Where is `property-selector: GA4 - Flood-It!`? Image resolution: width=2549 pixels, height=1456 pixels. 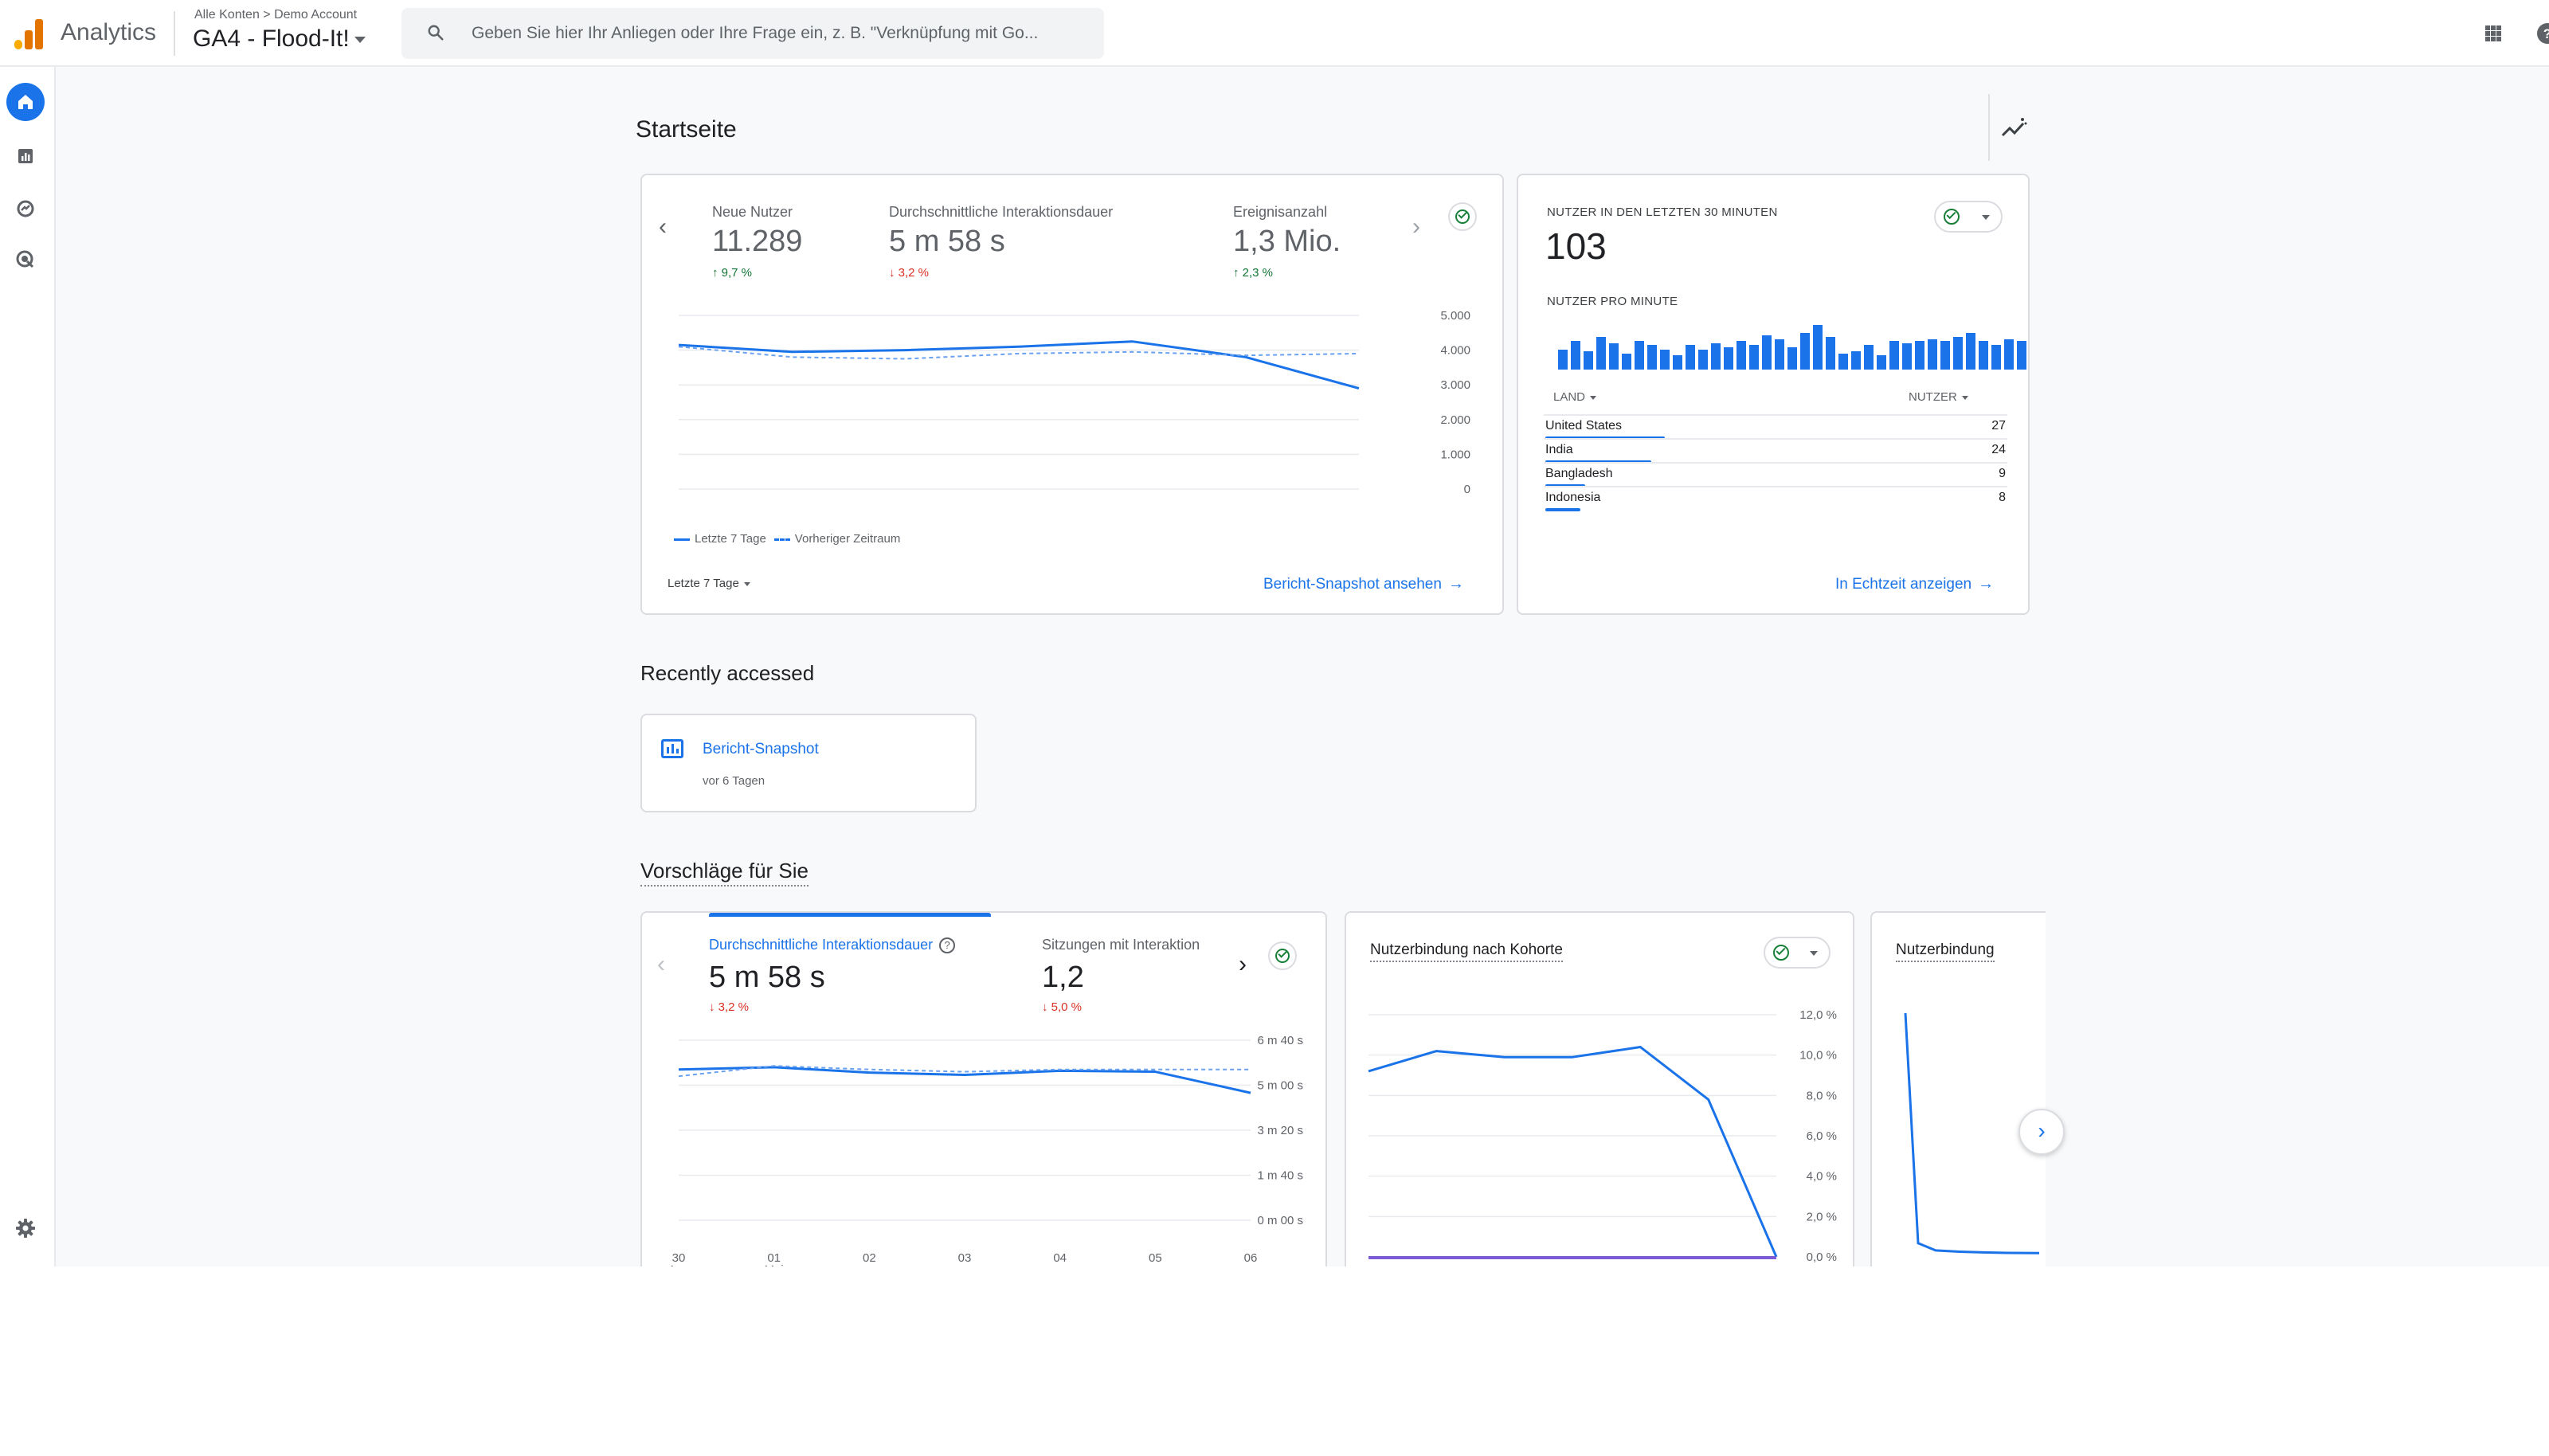
property-selector: GA4 - Flood-It! is located at coordinates (279, 39).